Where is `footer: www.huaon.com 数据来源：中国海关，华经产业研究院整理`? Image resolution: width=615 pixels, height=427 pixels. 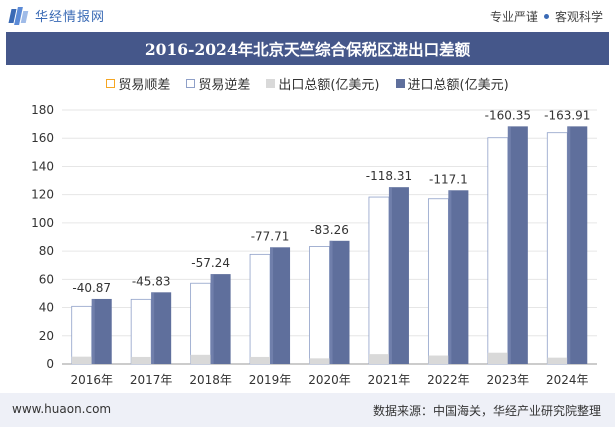
footer: www.huaon.com 数据来源：中国海关，华经产业研究院整理 is located at coordinates (307, 410).